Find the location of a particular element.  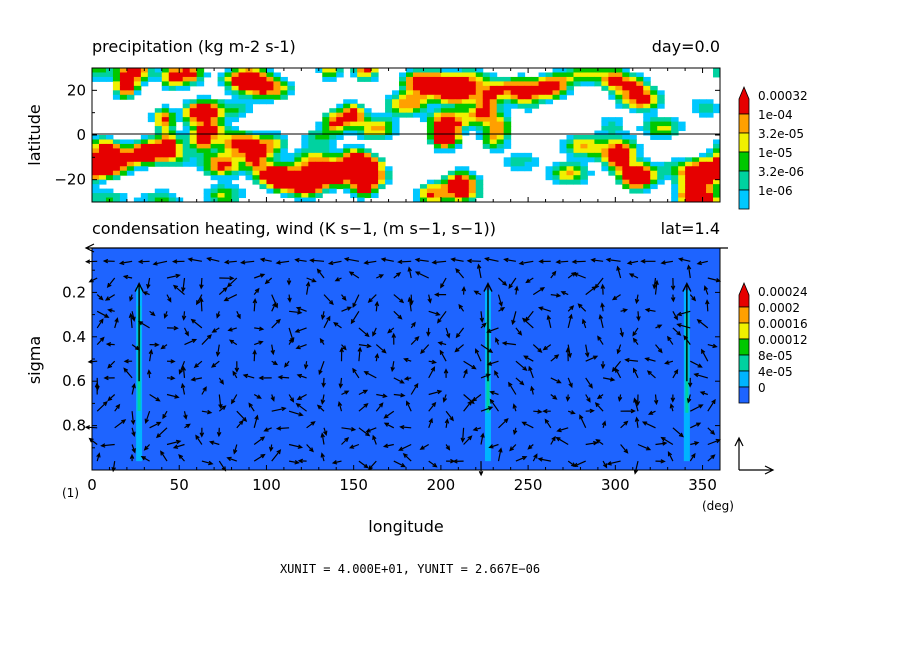

heating-colorbar-label: 0 is located at coordinates (762, 388).